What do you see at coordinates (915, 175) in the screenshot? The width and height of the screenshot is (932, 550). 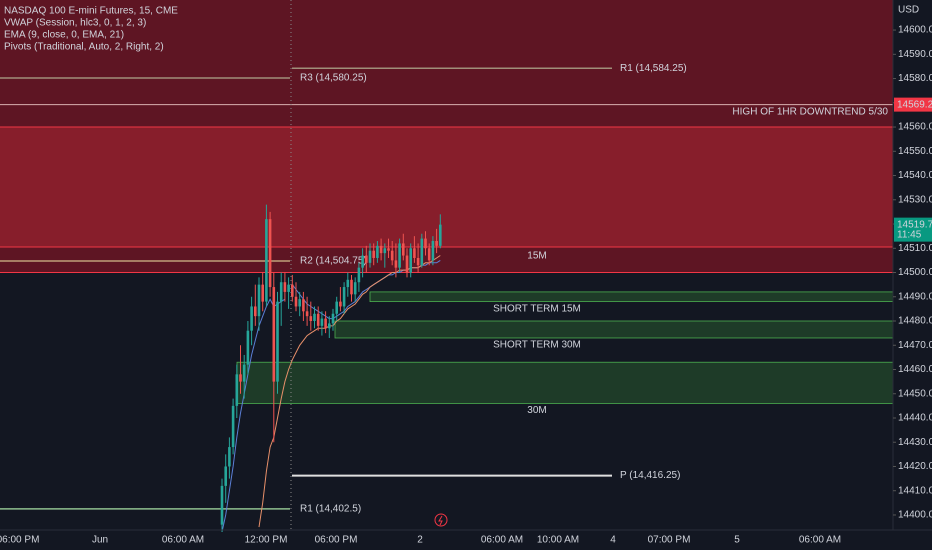 I see `y-tick-label: 14540.00` at bounding box center [915, 175].